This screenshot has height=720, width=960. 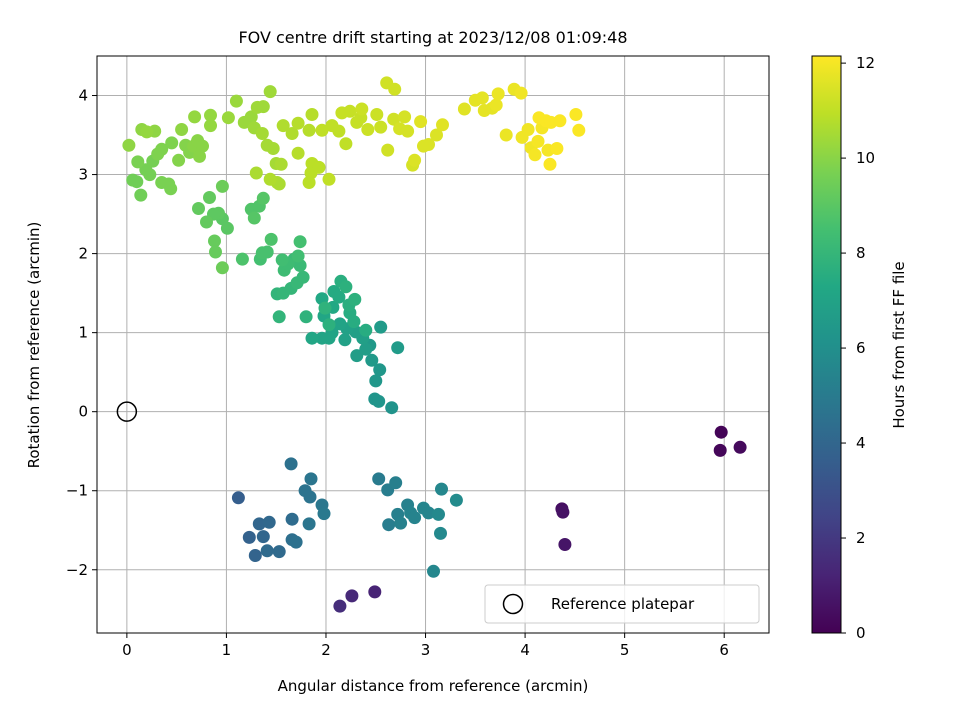 What do you see at coordinates (861, 633) in the screenshot?
I see `colorbar-tick-label: 0` at bounding box center [861, 633].